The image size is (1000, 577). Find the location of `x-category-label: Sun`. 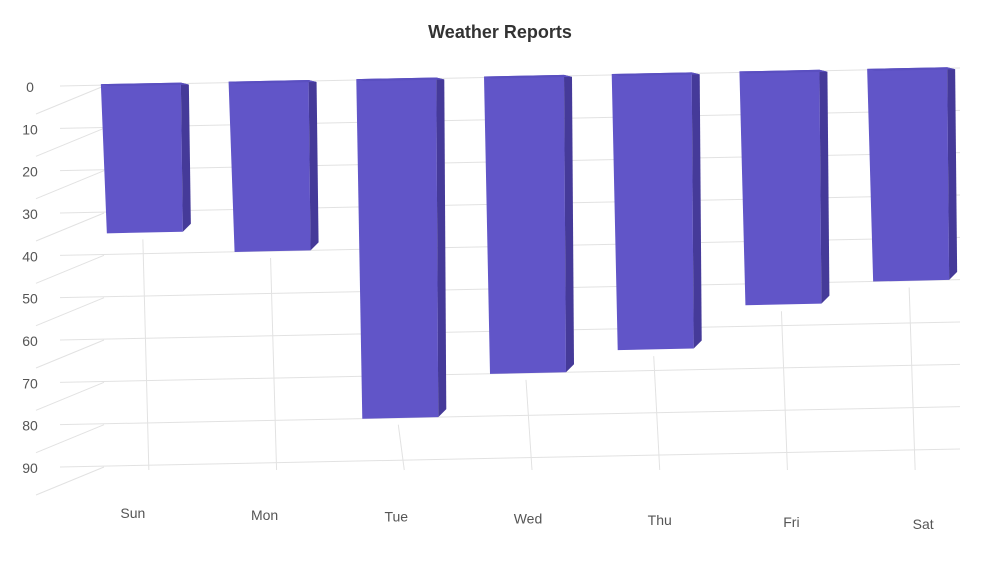

x-category-label: Sun is located at coordinates (132, 513).